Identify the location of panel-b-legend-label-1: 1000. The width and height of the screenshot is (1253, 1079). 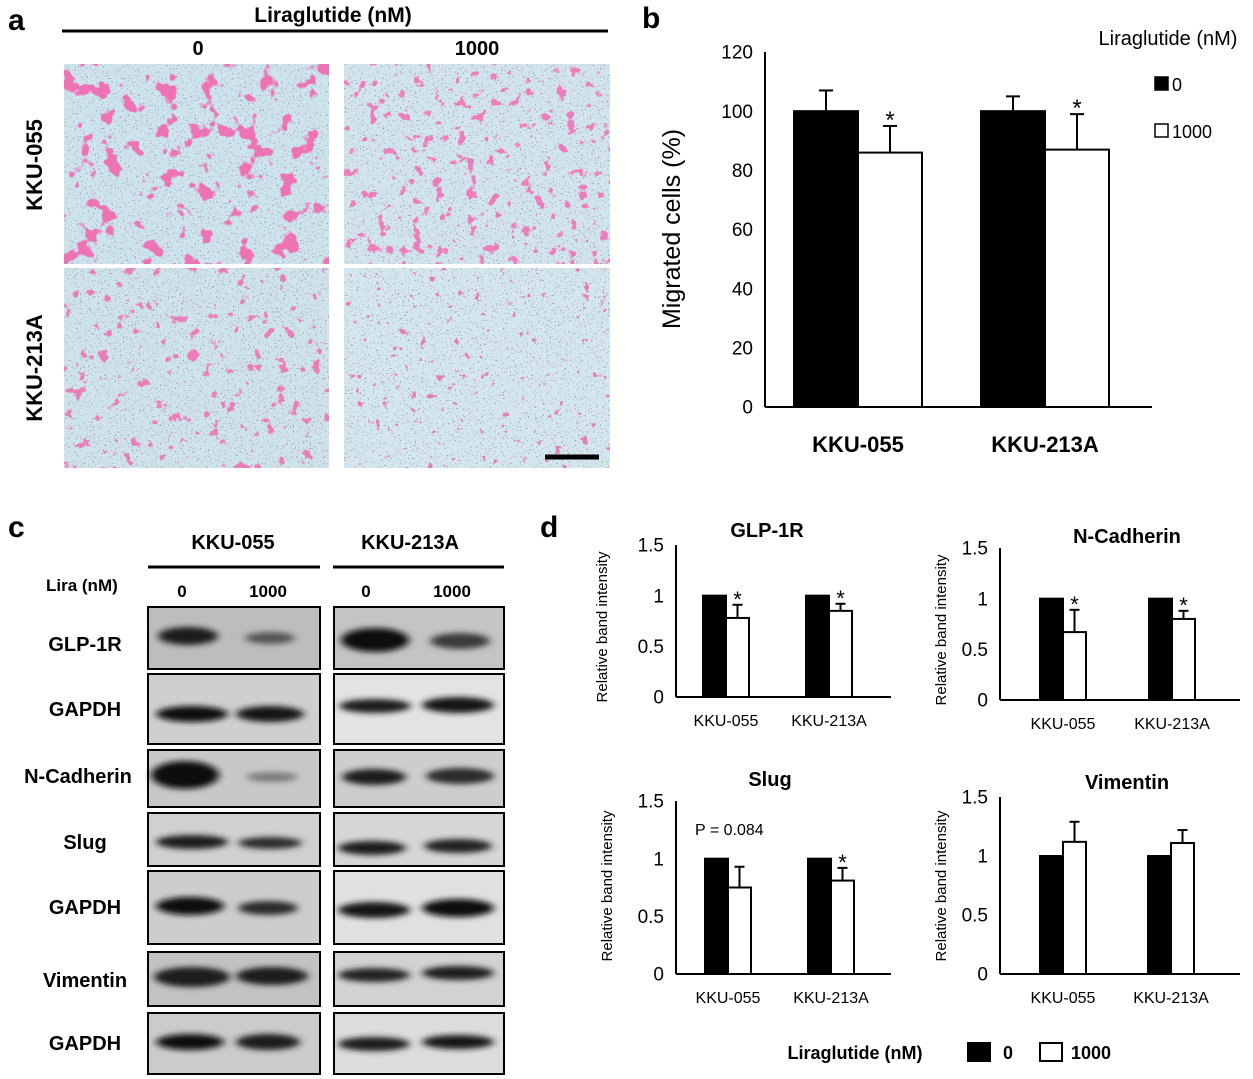
(1192, 132).